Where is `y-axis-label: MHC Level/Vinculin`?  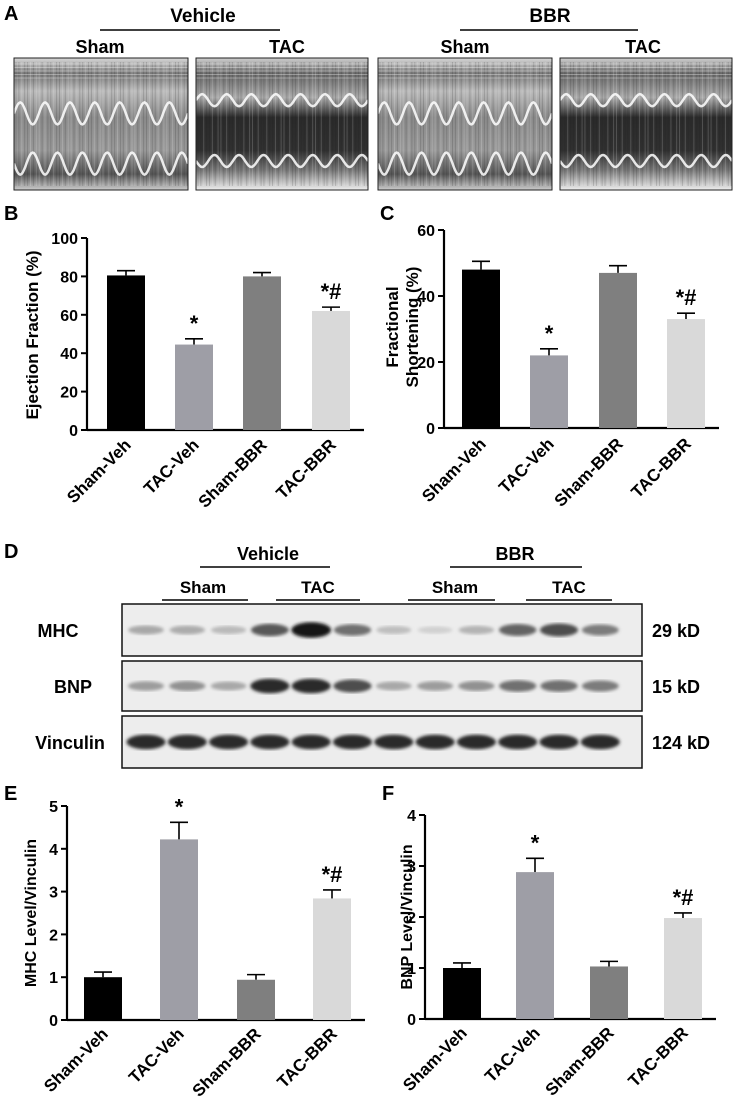 y-axis-label: MHC Level/Vinculin is located at coordinates (31, 913).